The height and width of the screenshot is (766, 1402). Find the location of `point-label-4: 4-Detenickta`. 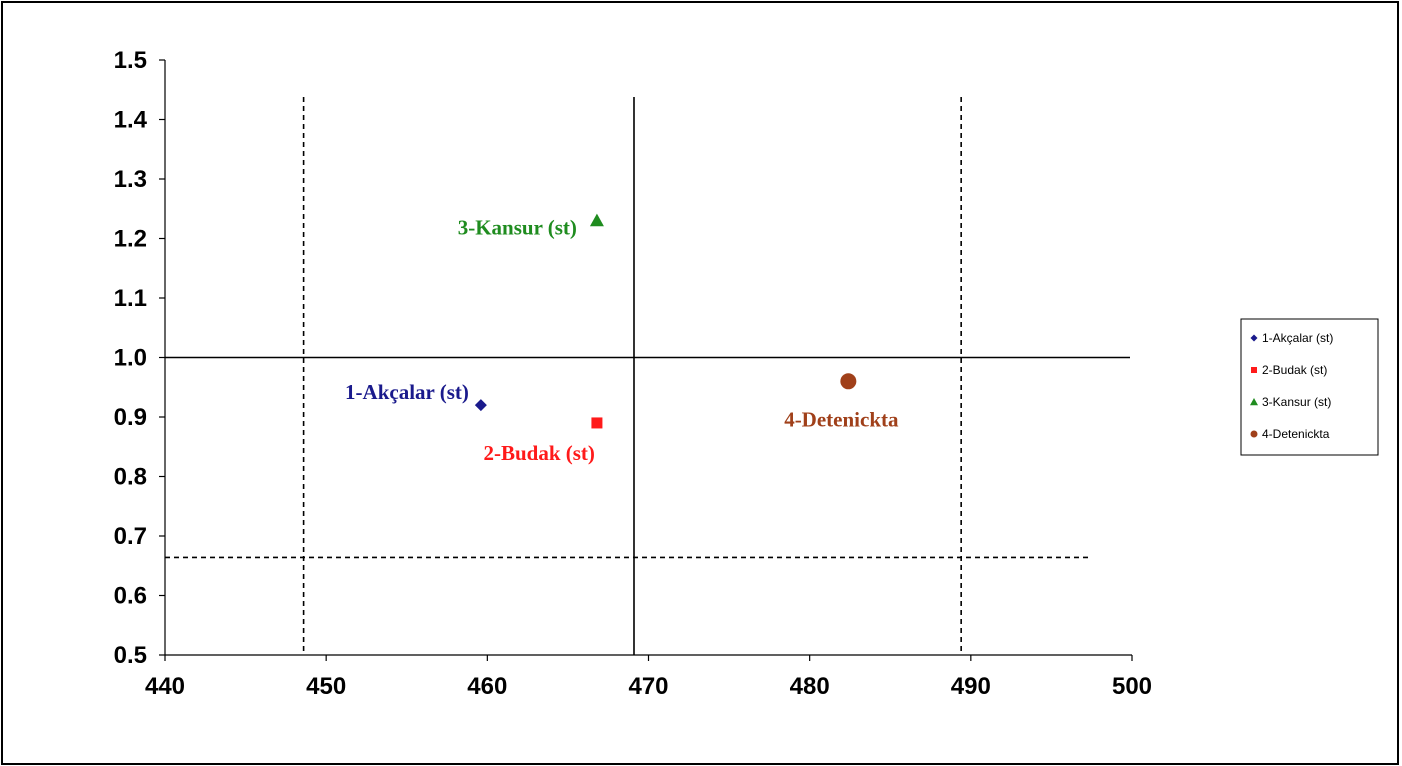

point-label-4: 4-Detenickta is located at coordinates (841, 419).